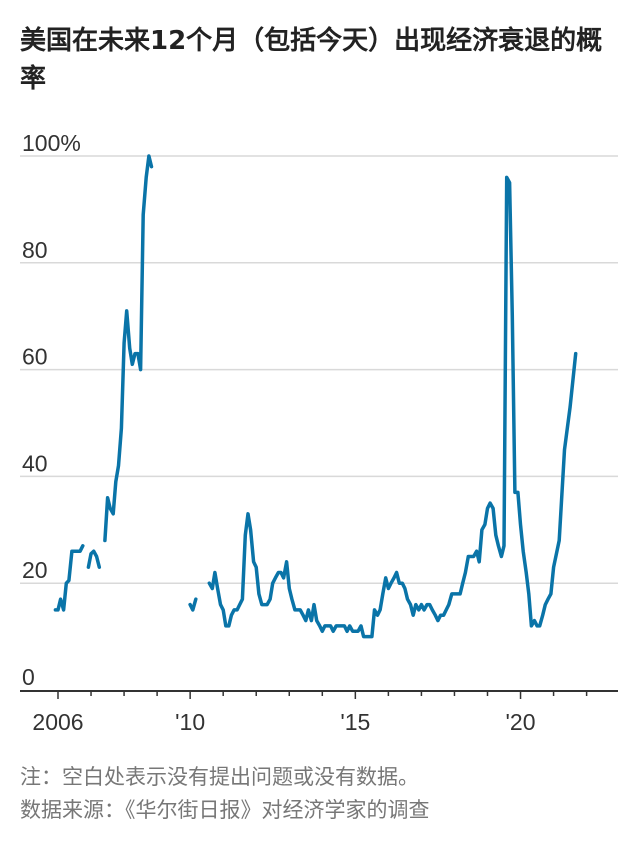 This screenshot has height=852, width=639. Describe the element at coordinates (283, 722) in the screenshot. I see `x-axis-labels: 2006 '10 '15 '20` at that location.